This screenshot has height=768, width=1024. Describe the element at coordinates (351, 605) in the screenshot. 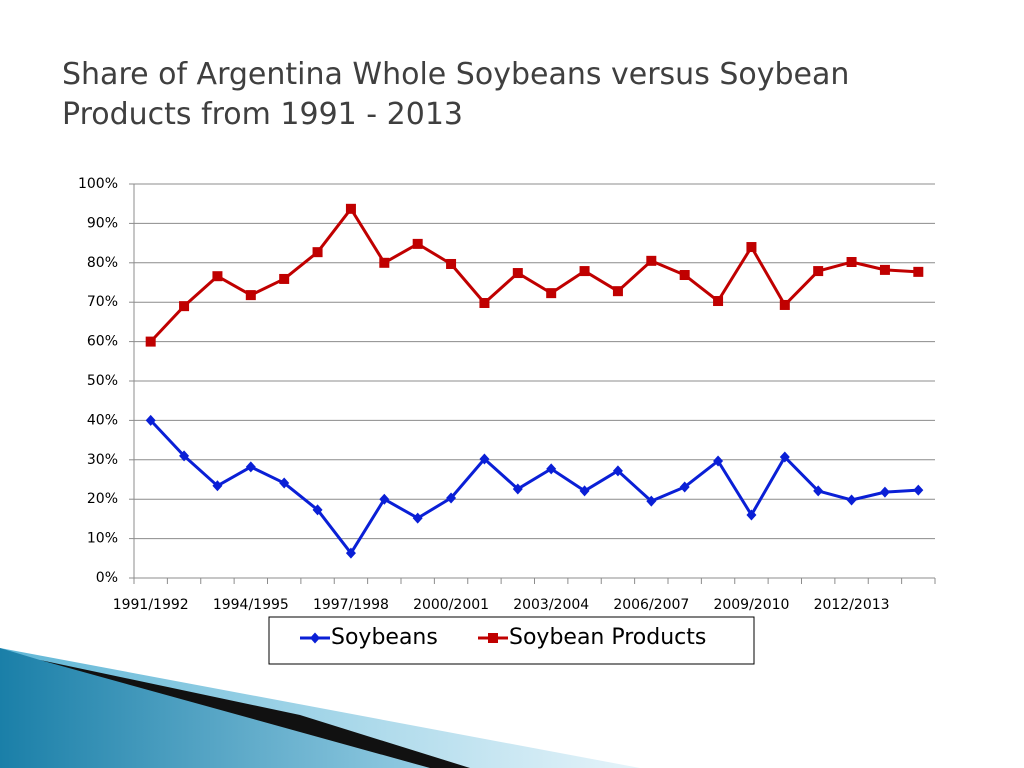

I see `x-tick-label: 1997/1998` at that location.